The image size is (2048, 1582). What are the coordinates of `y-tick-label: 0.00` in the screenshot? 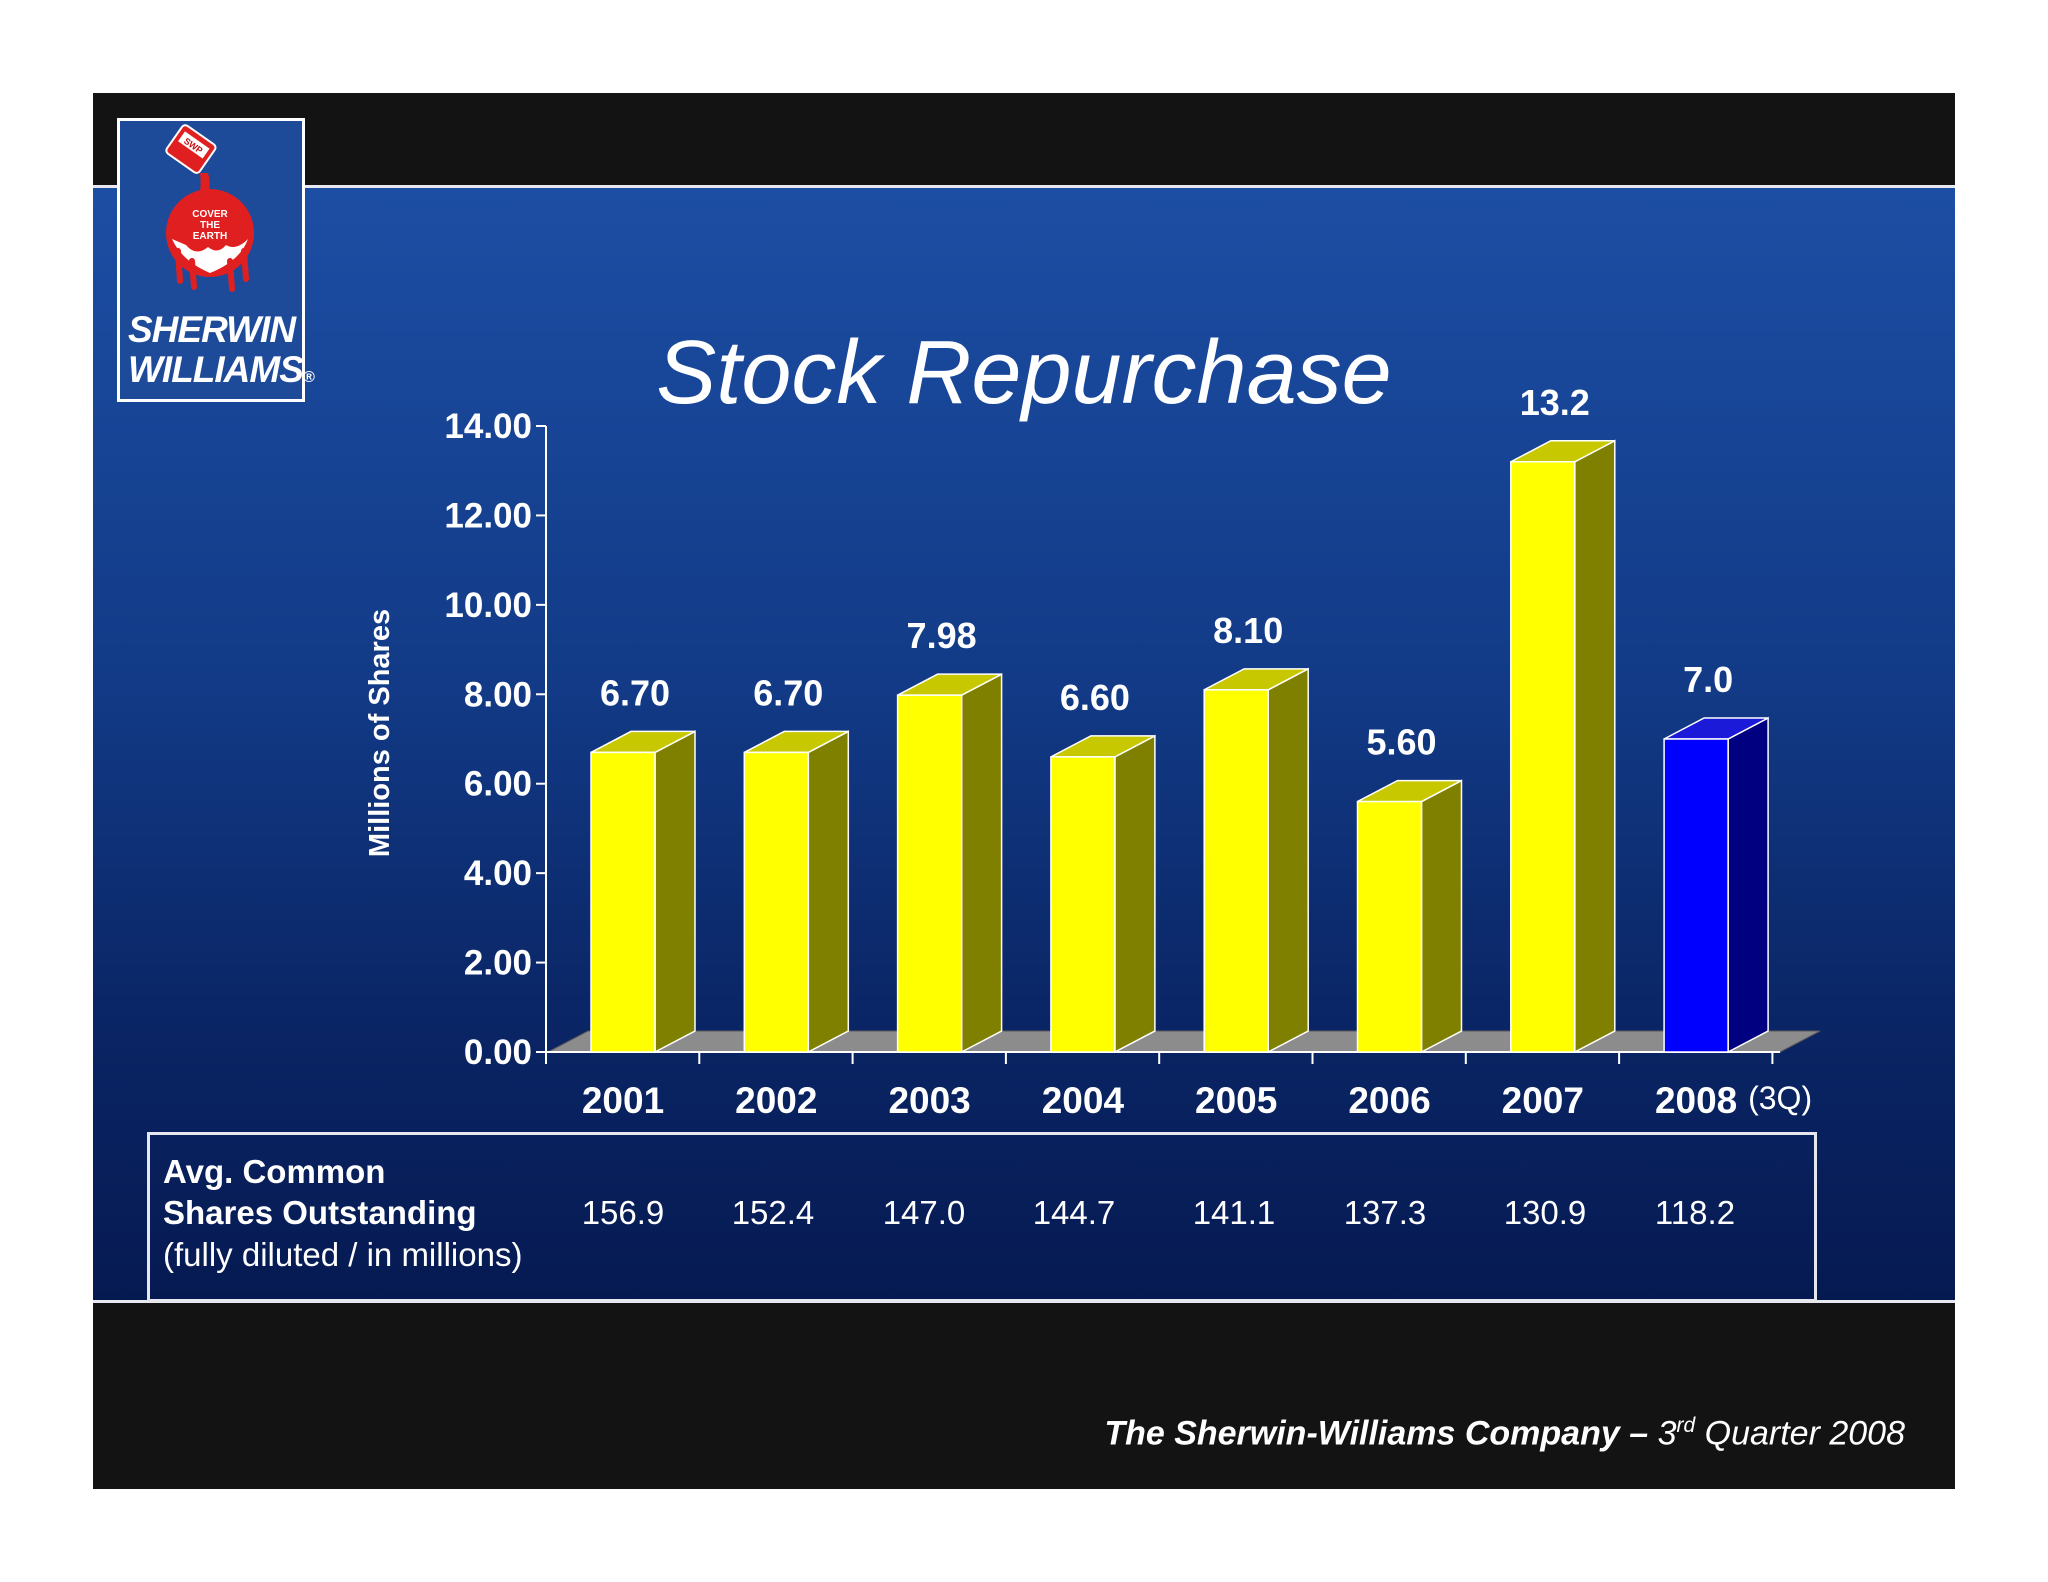 It's located at (498, 1052).